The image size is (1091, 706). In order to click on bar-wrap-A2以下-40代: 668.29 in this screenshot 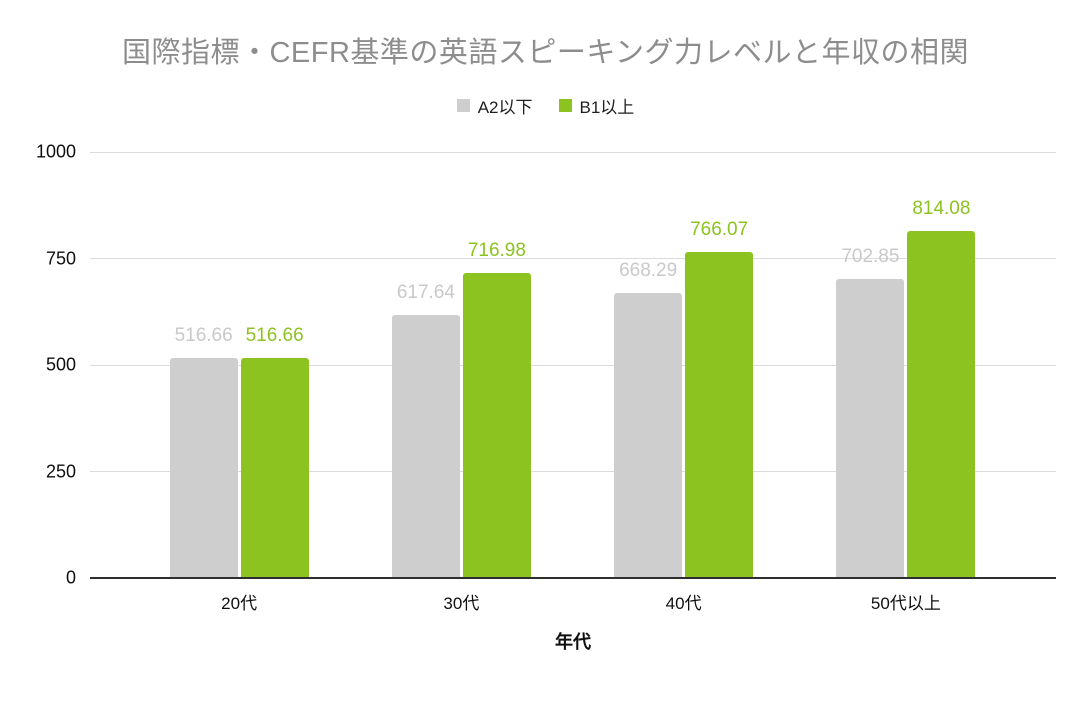, I will do `click(648, 365)`.